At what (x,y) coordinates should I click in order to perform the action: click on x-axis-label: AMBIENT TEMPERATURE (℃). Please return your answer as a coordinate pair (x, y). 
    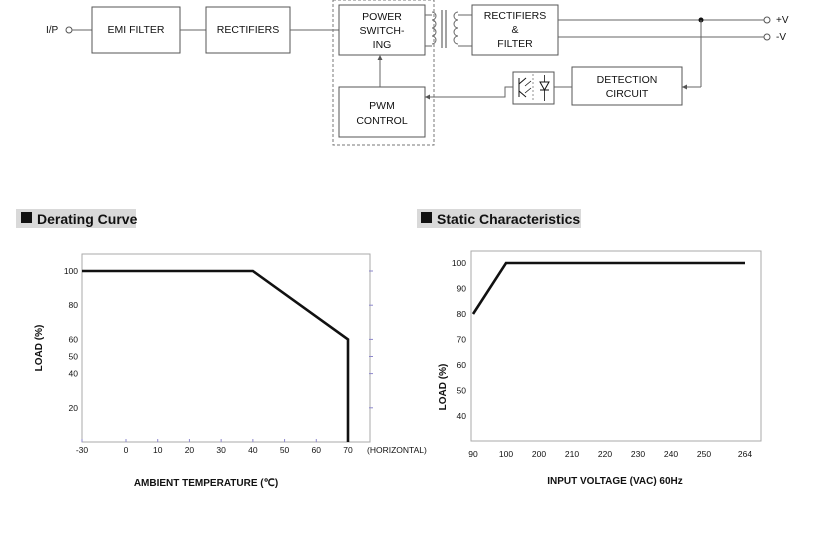
    Looking at the image, I should click on (206, 483).